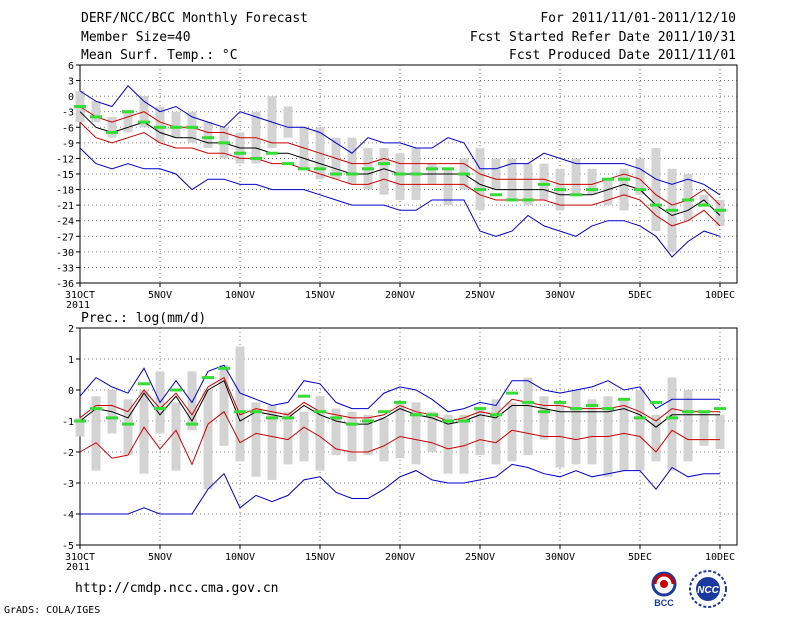 This screenshot has height=618, width=800. What do you see at coordinates (240, 557) in the screenshot?
I see `prec-x-tick-label: 10NOV` at bounding box center [240, 557].